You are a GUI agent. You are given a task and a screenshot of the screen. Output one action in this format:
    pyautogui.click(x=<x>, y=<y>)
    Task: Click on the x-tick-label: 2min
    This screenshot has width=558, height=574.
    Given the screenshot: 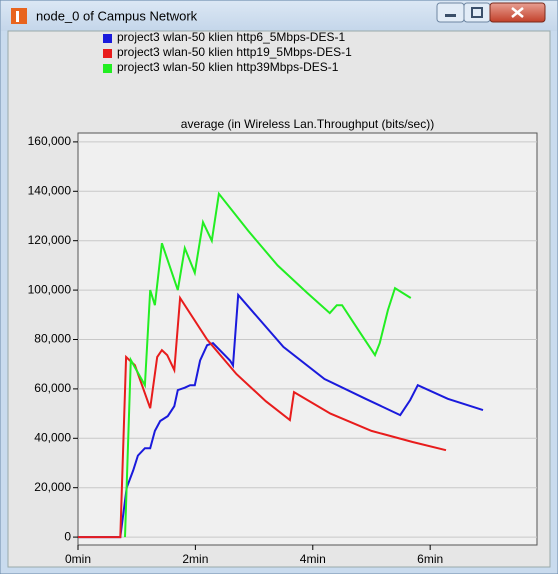 What is the action you would take?
    pyautogui.click(x=195, y=559)
    